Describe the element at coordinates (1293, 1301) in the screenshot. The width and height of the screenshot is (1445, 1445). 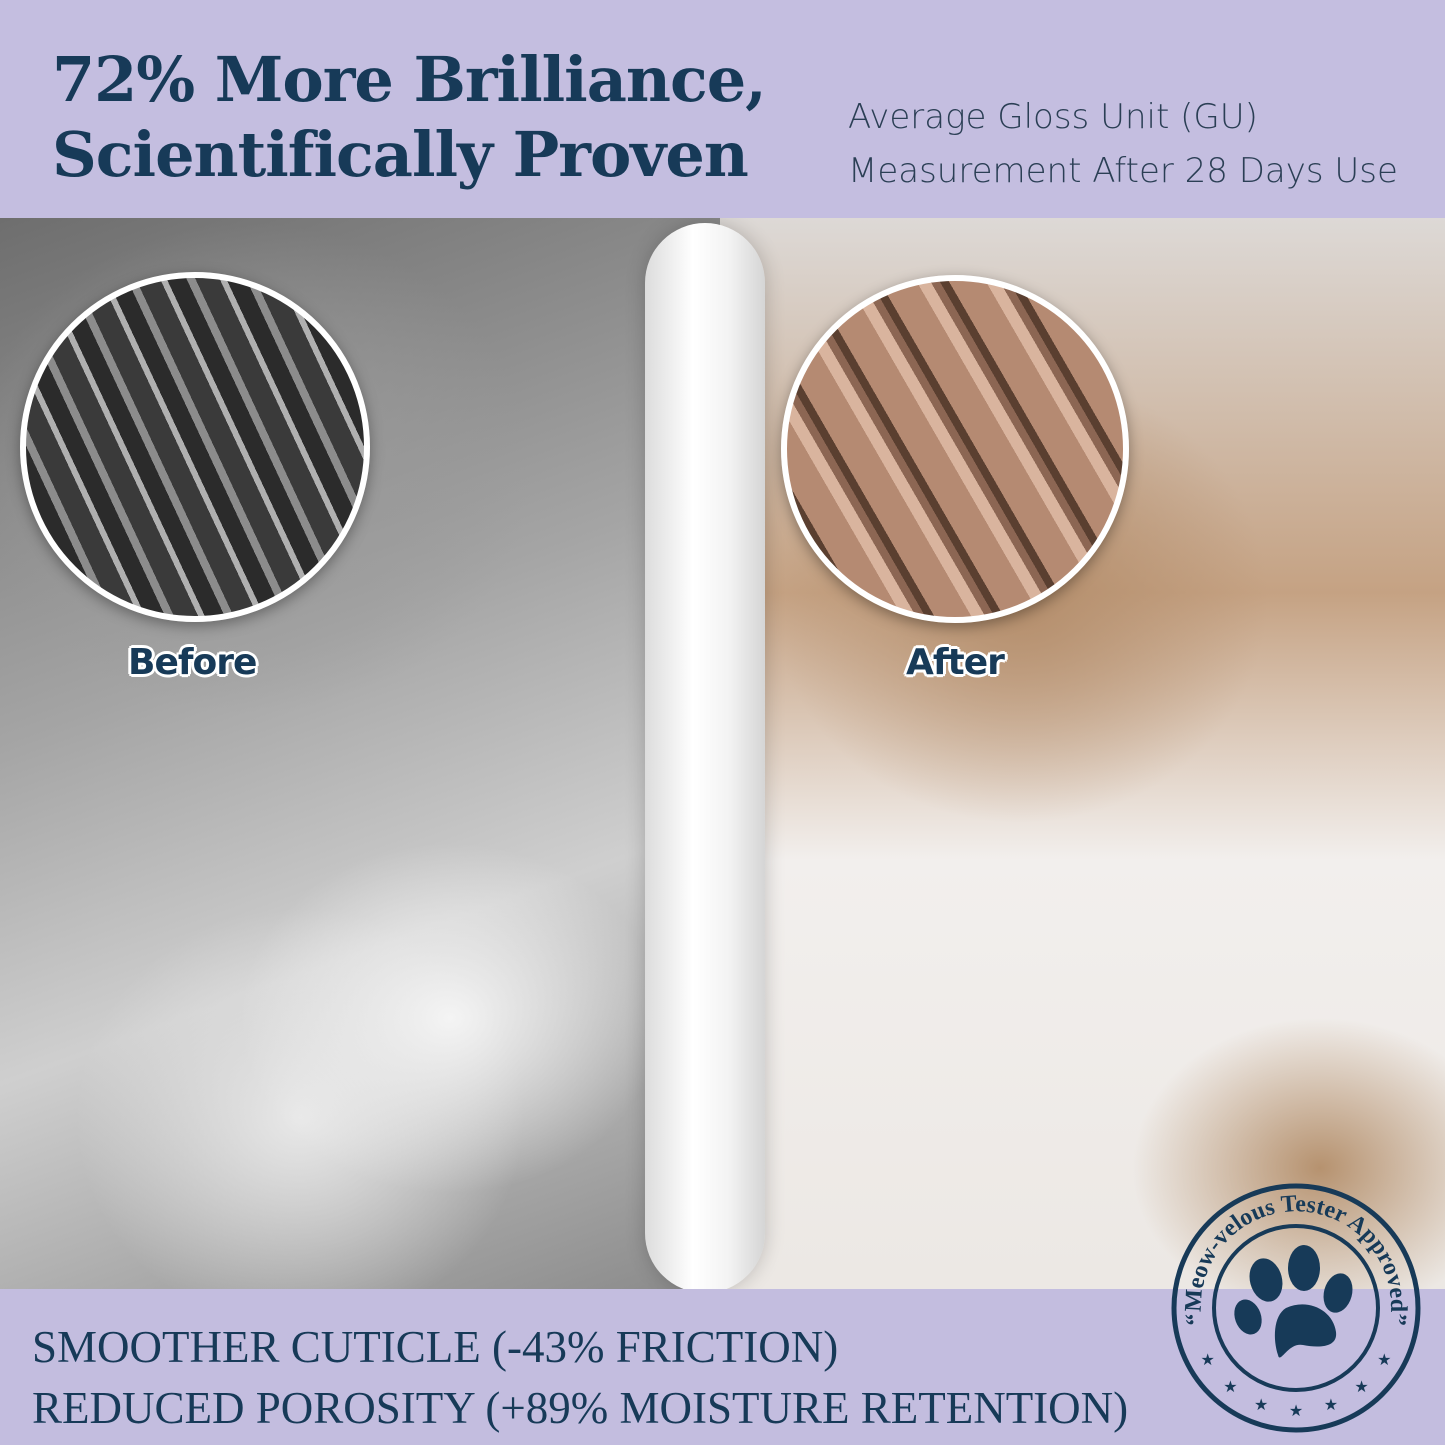
I see `paw-icon` at that location.